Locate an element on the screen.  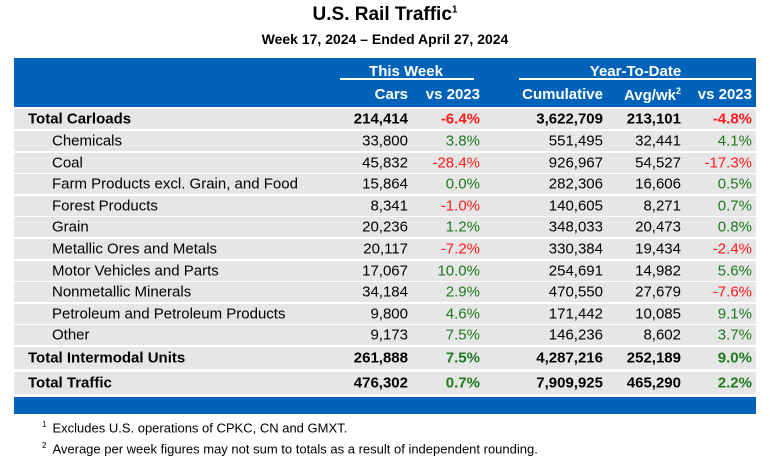
avg-week-value: 252,189 is located at coordinates (653, 358).